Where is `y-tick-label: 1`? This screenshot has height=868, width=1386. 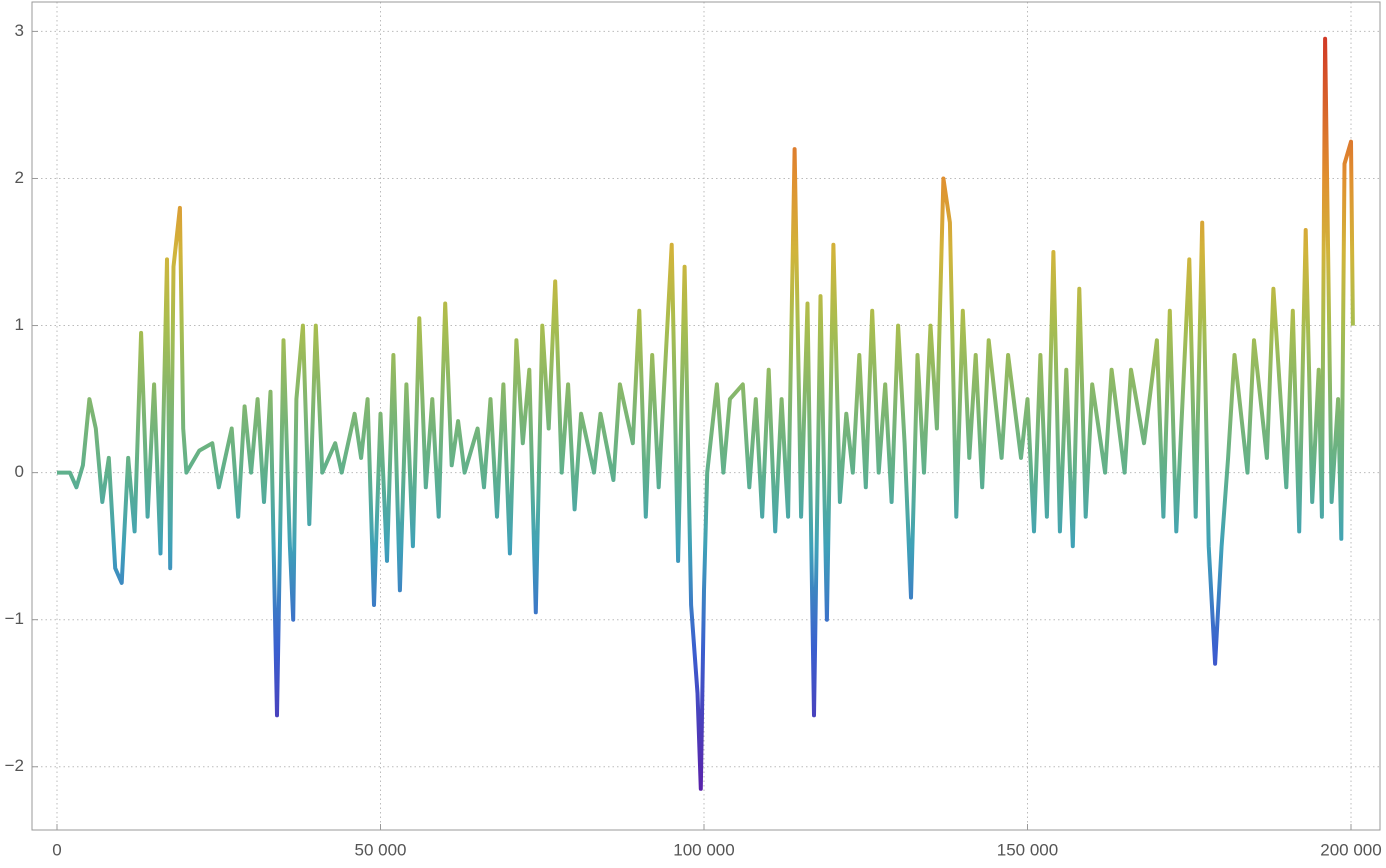 y-tick-label: 1 is located at coordinates (19, 324).